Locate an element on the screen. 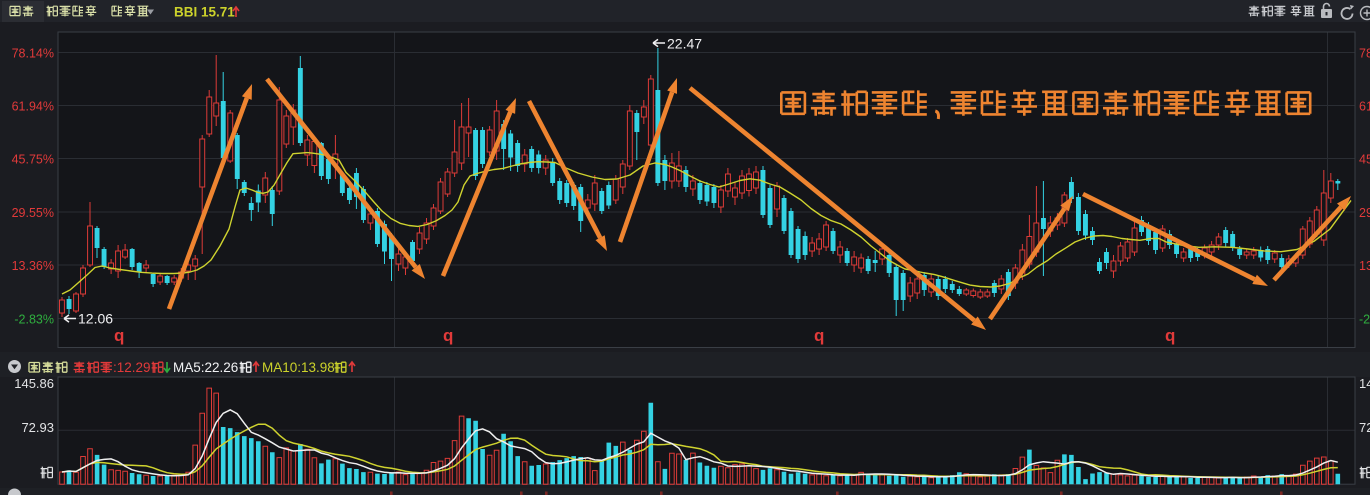 The image size is (1370, 495). svg-text: 12.06 is located at coordinates (95, 319).